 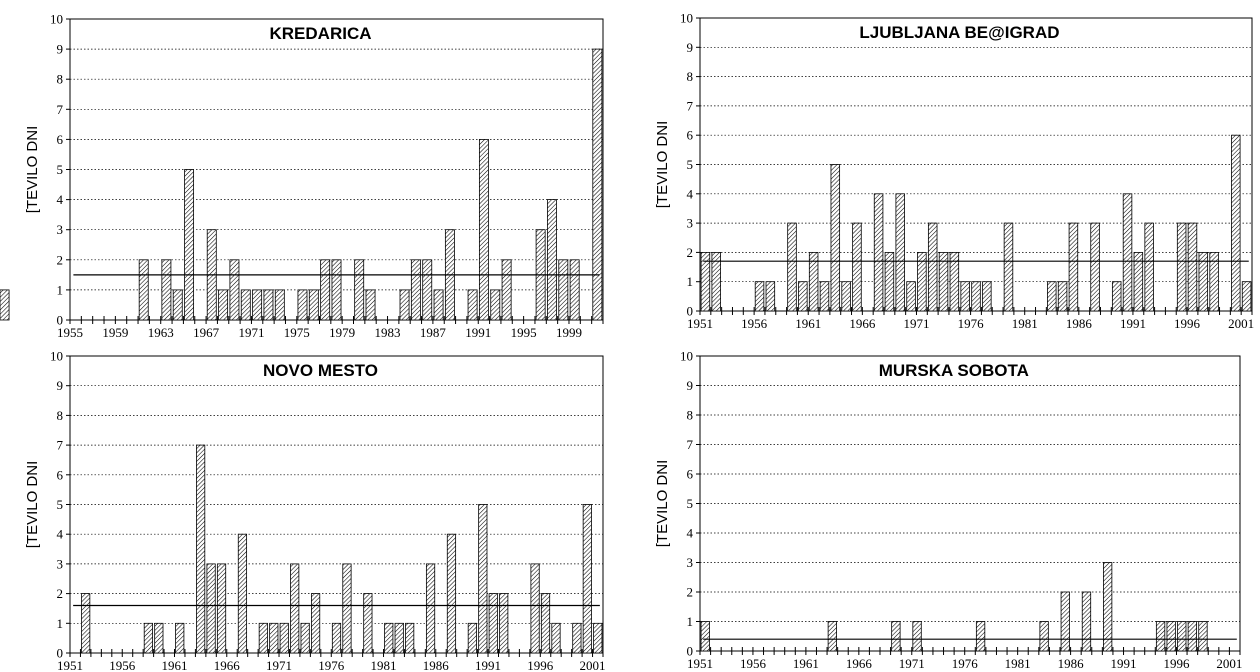 What do you see at coordinates (206, 332) in the screenshot?
I see `x-tick-label: 1967` at bounding box center [206, 332].